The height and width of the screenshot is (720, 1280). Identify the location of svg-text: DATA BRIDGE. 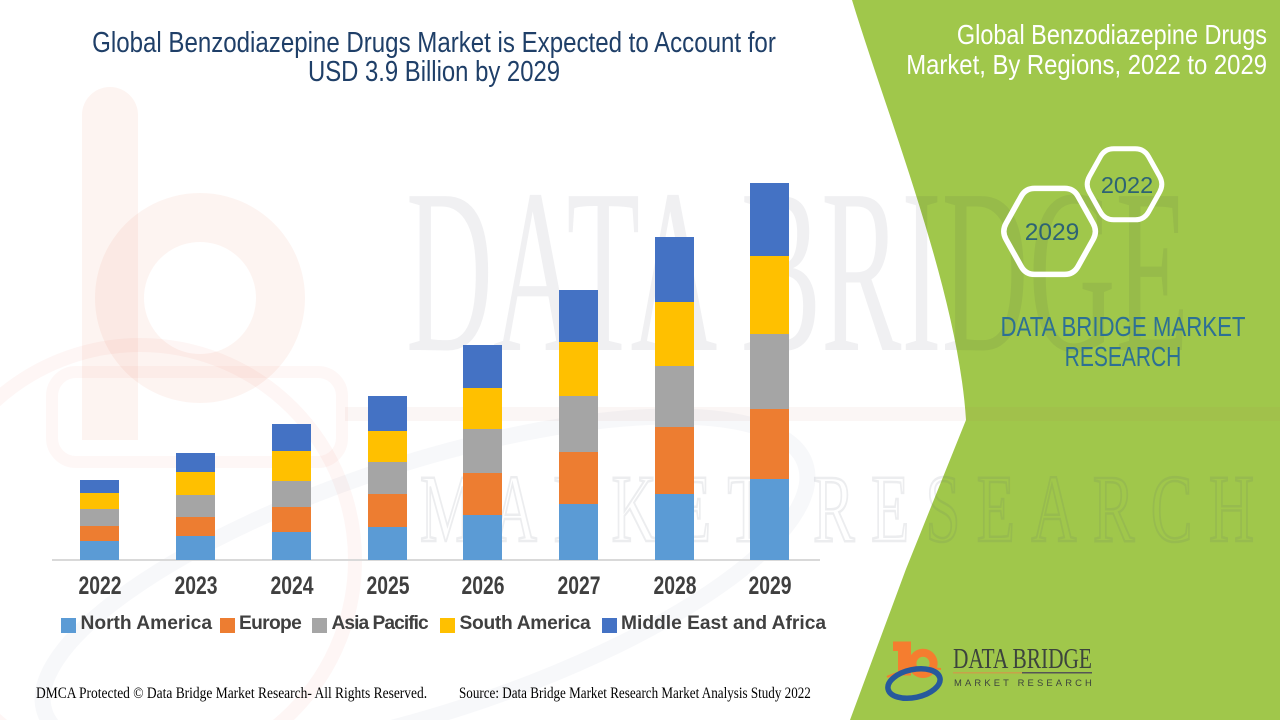
(1022, 659).